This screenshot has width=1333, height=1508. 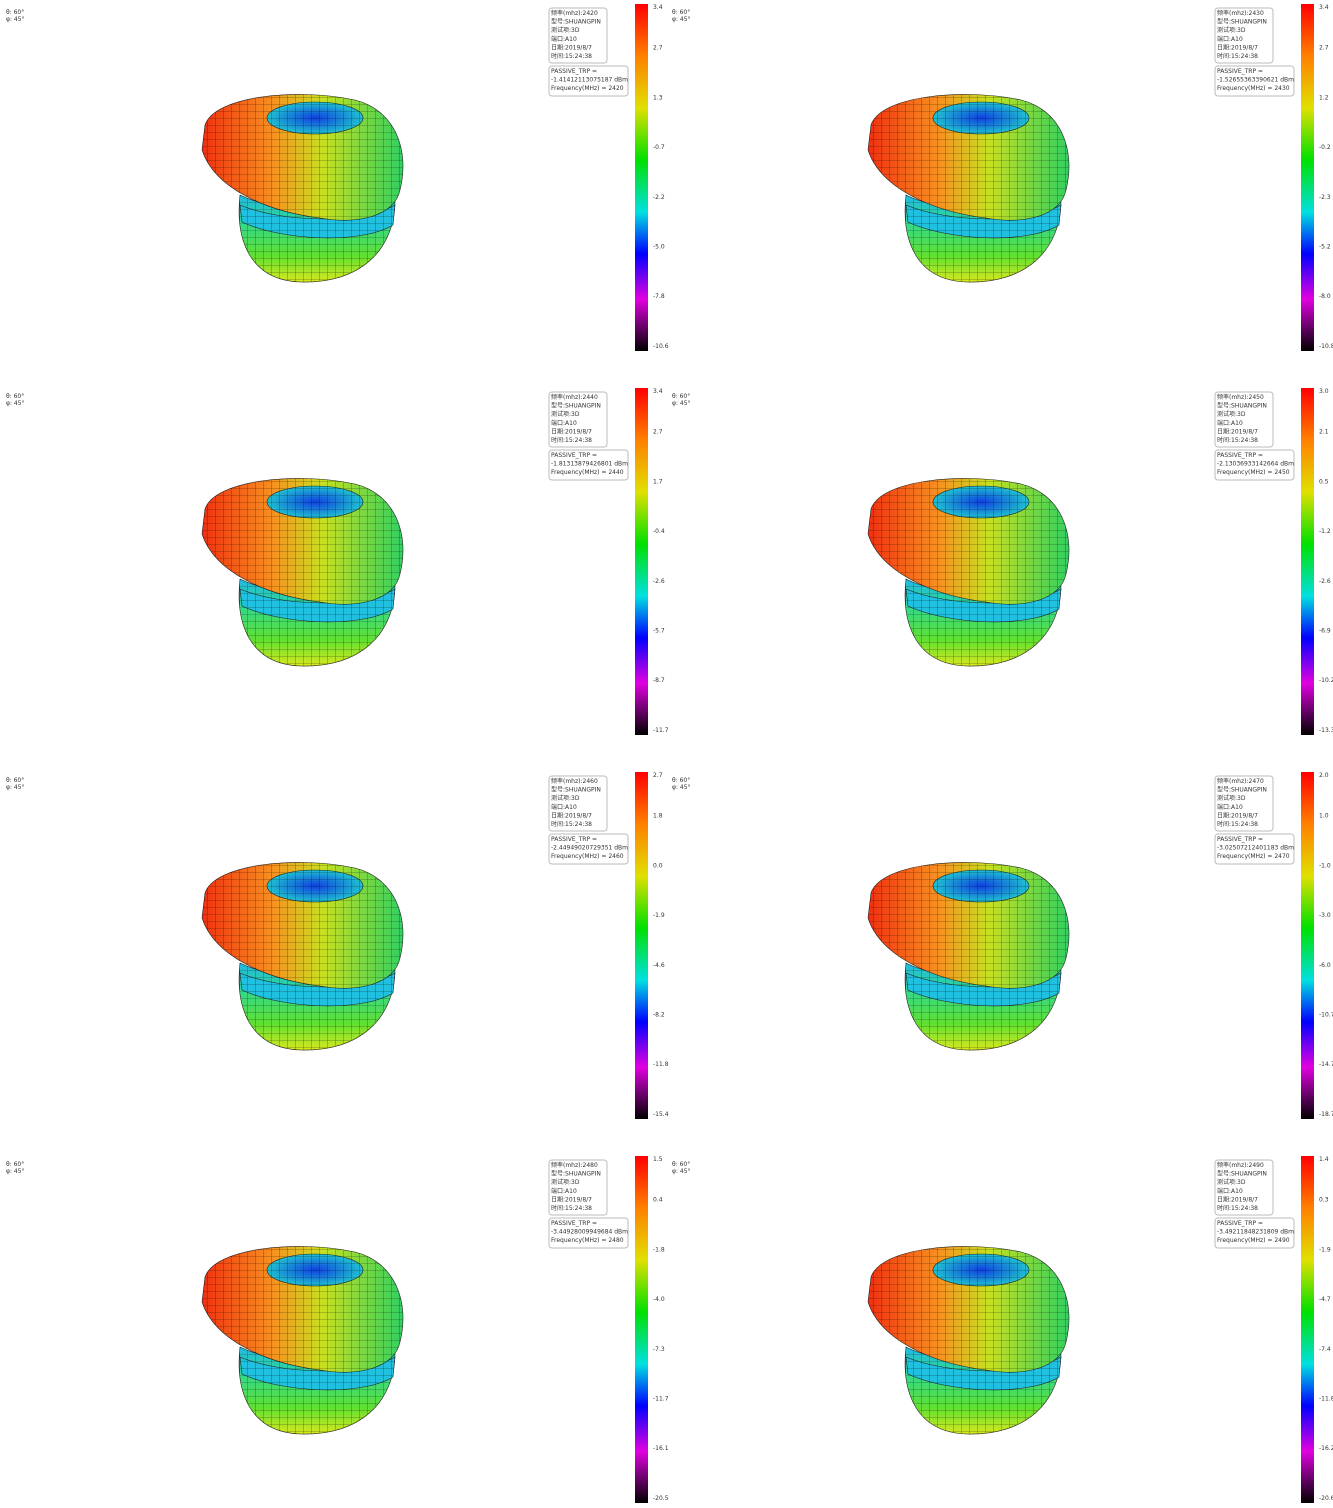 I want to click on color-bar-label: 1.4, so click(x=1324, y=1159).